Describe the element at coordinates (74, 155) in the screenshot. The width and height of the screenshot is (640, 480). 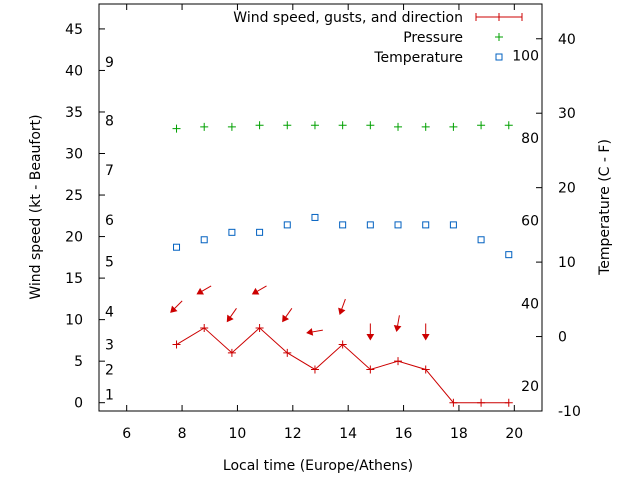
I see `y-left-tick-label: 30` at that location.